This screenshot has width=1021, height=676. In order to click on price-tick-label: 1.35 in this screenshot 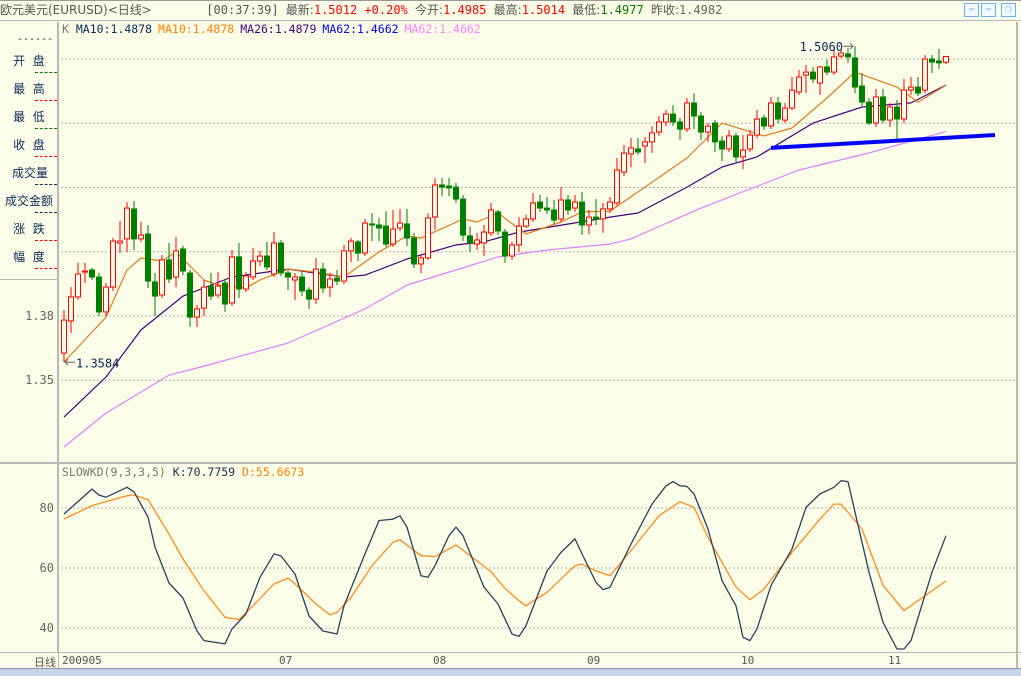, I will do `click(39, 380)`.